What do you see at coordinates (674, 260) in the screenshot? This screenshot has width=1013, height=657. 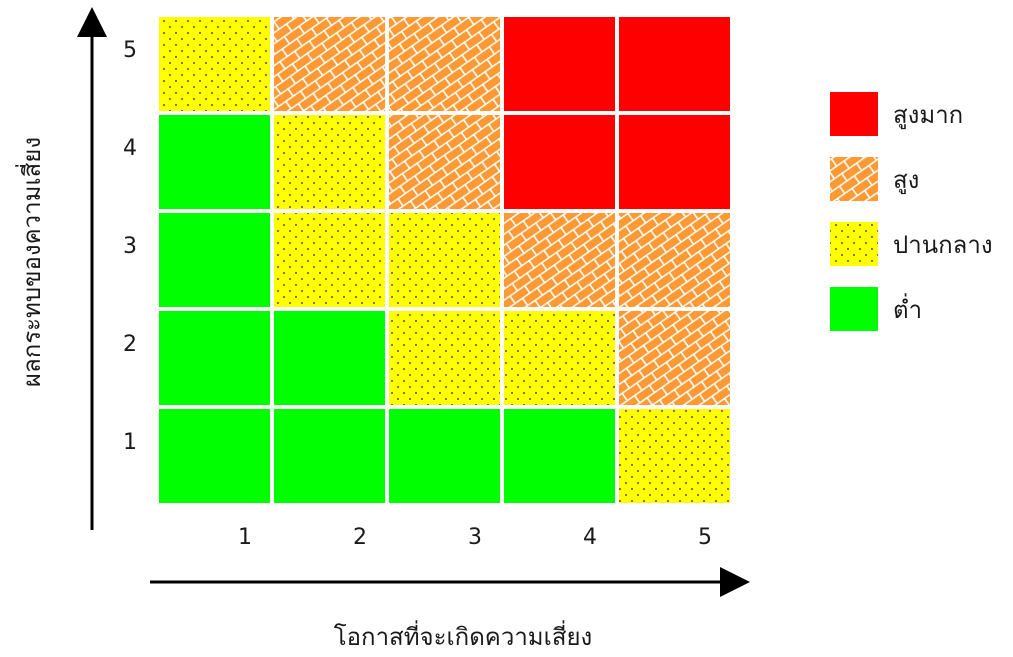 I see `matrix-cell-i3-l5` at bounding box center [674, 260].